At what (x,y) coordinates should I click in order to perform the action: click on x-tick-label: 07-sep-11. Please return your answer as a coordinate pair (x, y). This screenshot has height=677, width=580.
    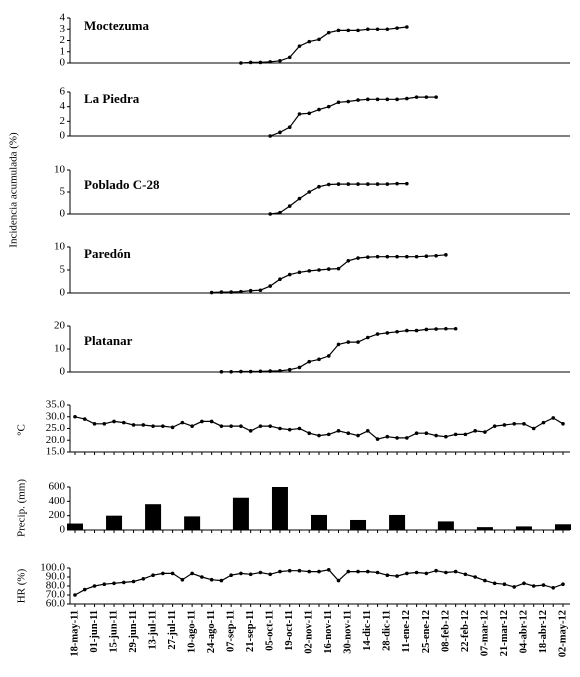
    Looking at the image, I should click on (231, 631).